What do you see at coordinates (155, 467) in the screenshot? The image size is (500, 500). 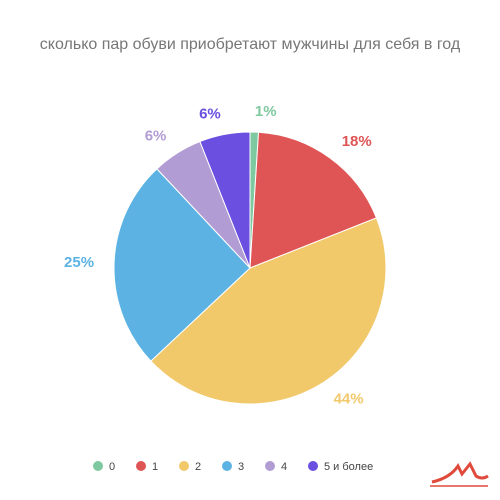 I see `legend-label: 1` at bounding box center [155, 467].